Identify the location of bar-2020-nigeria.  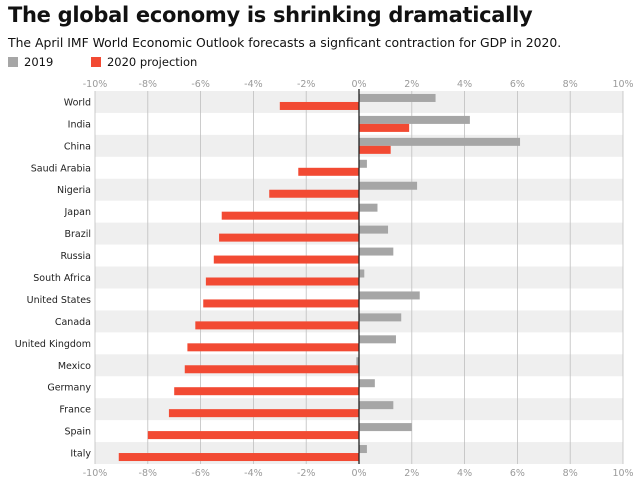
(314, 193).